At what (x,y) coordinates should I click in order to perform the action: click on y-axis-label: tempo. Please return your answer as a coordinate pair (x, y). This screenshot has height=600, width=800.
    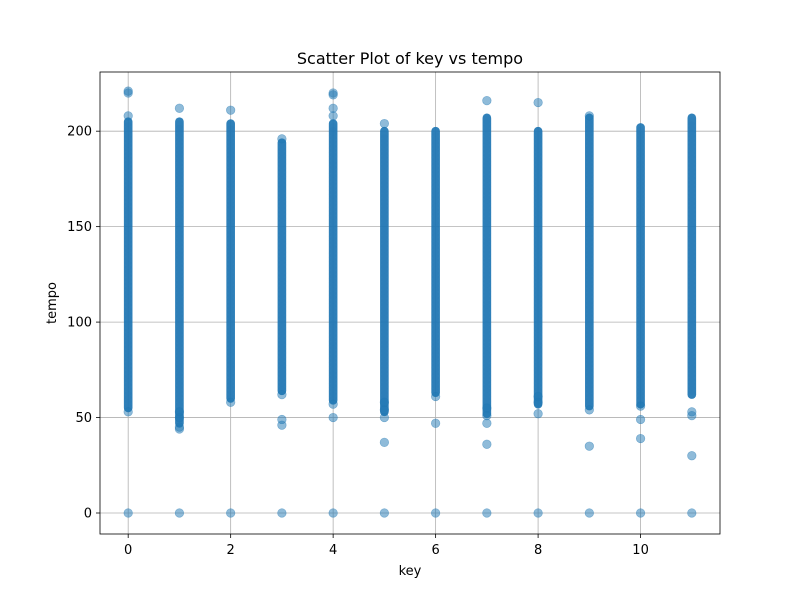
    Looking at the image, I should click on (52, 303).